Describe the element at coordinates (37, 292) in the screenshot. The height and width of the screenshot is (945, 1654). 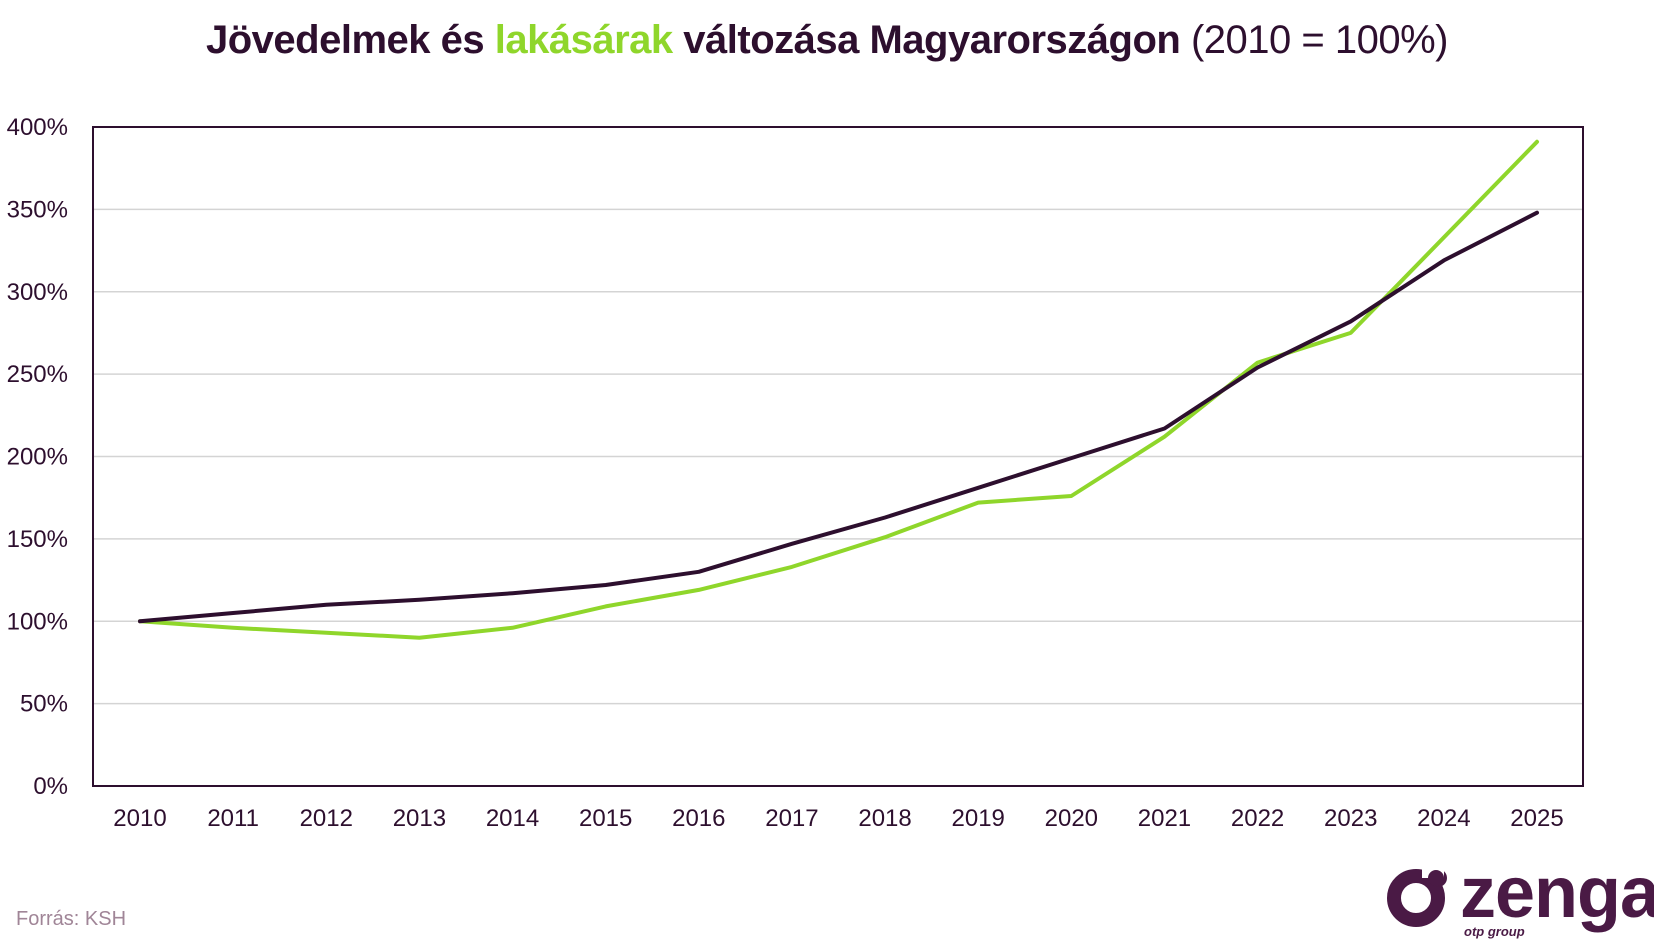
I see `y-tick-label: 300%` at that location.